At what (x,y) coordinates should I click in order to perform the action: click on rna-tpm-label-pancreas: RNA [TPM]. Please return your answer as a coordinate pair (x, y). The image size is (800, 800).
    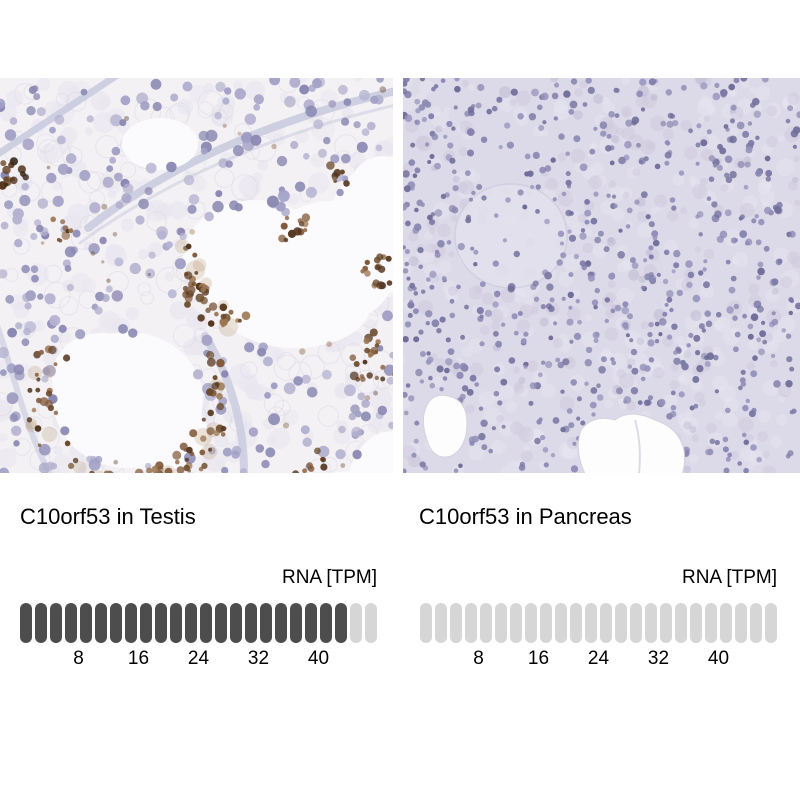
    Looking at the image, I should click on (729, 577).